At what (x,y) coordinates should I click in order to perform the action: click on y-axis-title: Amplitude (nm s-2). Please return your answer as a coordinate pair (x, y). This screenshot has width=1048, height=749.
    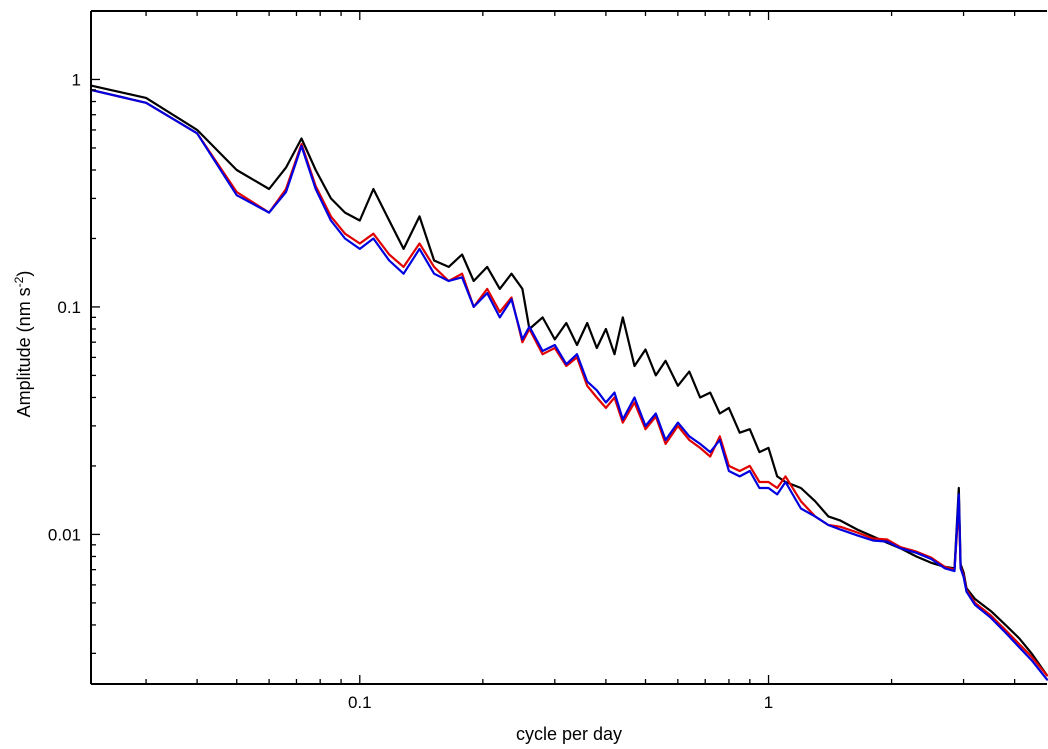
    Looking at the image, I should click on (23, 344).